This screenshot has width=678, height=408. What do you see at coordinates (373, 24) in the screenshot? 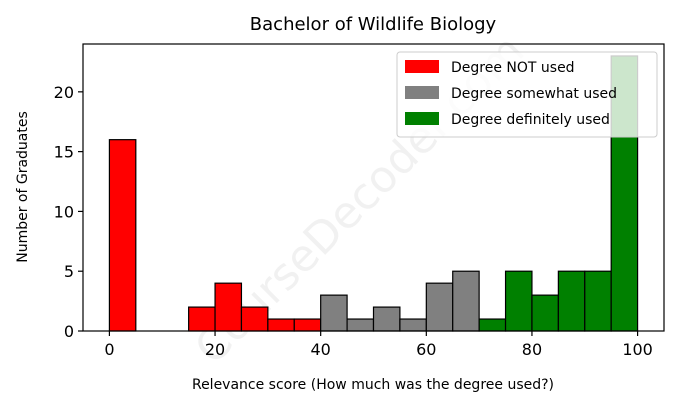
I see `chart-title: Bachelor of Wildlife Biology` at bounding box center [373, 24].